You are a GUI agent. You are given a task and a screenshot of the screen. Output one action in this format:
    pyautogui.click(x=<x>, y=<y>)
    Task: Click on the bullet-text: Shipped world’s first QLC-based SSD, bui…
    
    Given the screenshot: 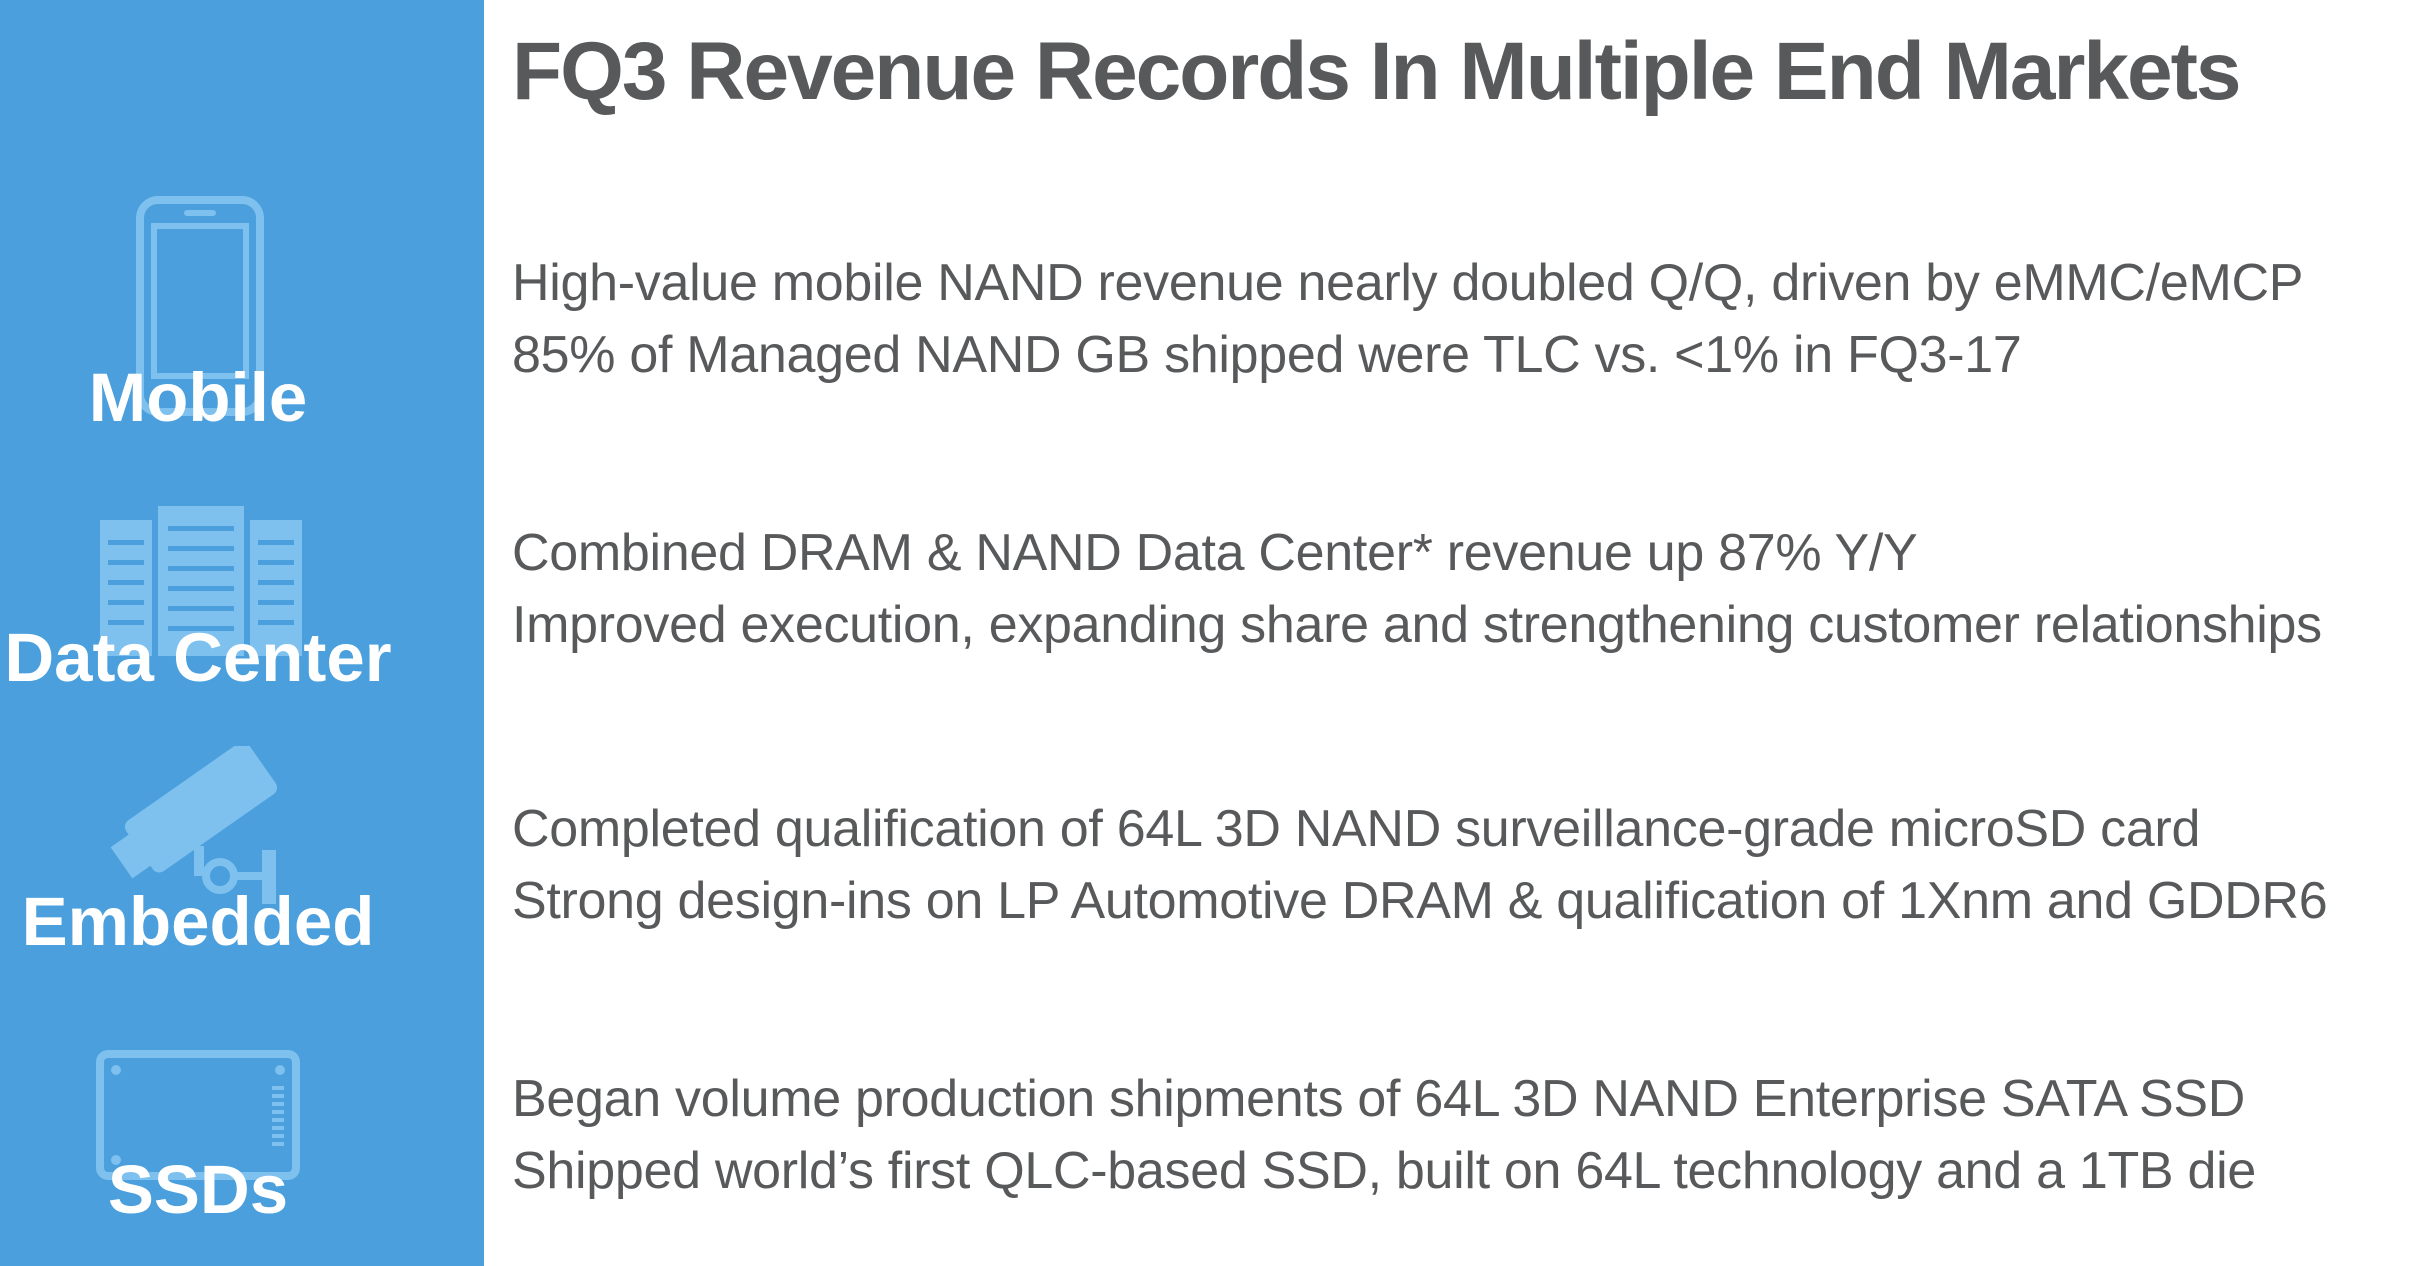 What is the action you would take?
    pyautogui.click(x=1384, y=1171)
    